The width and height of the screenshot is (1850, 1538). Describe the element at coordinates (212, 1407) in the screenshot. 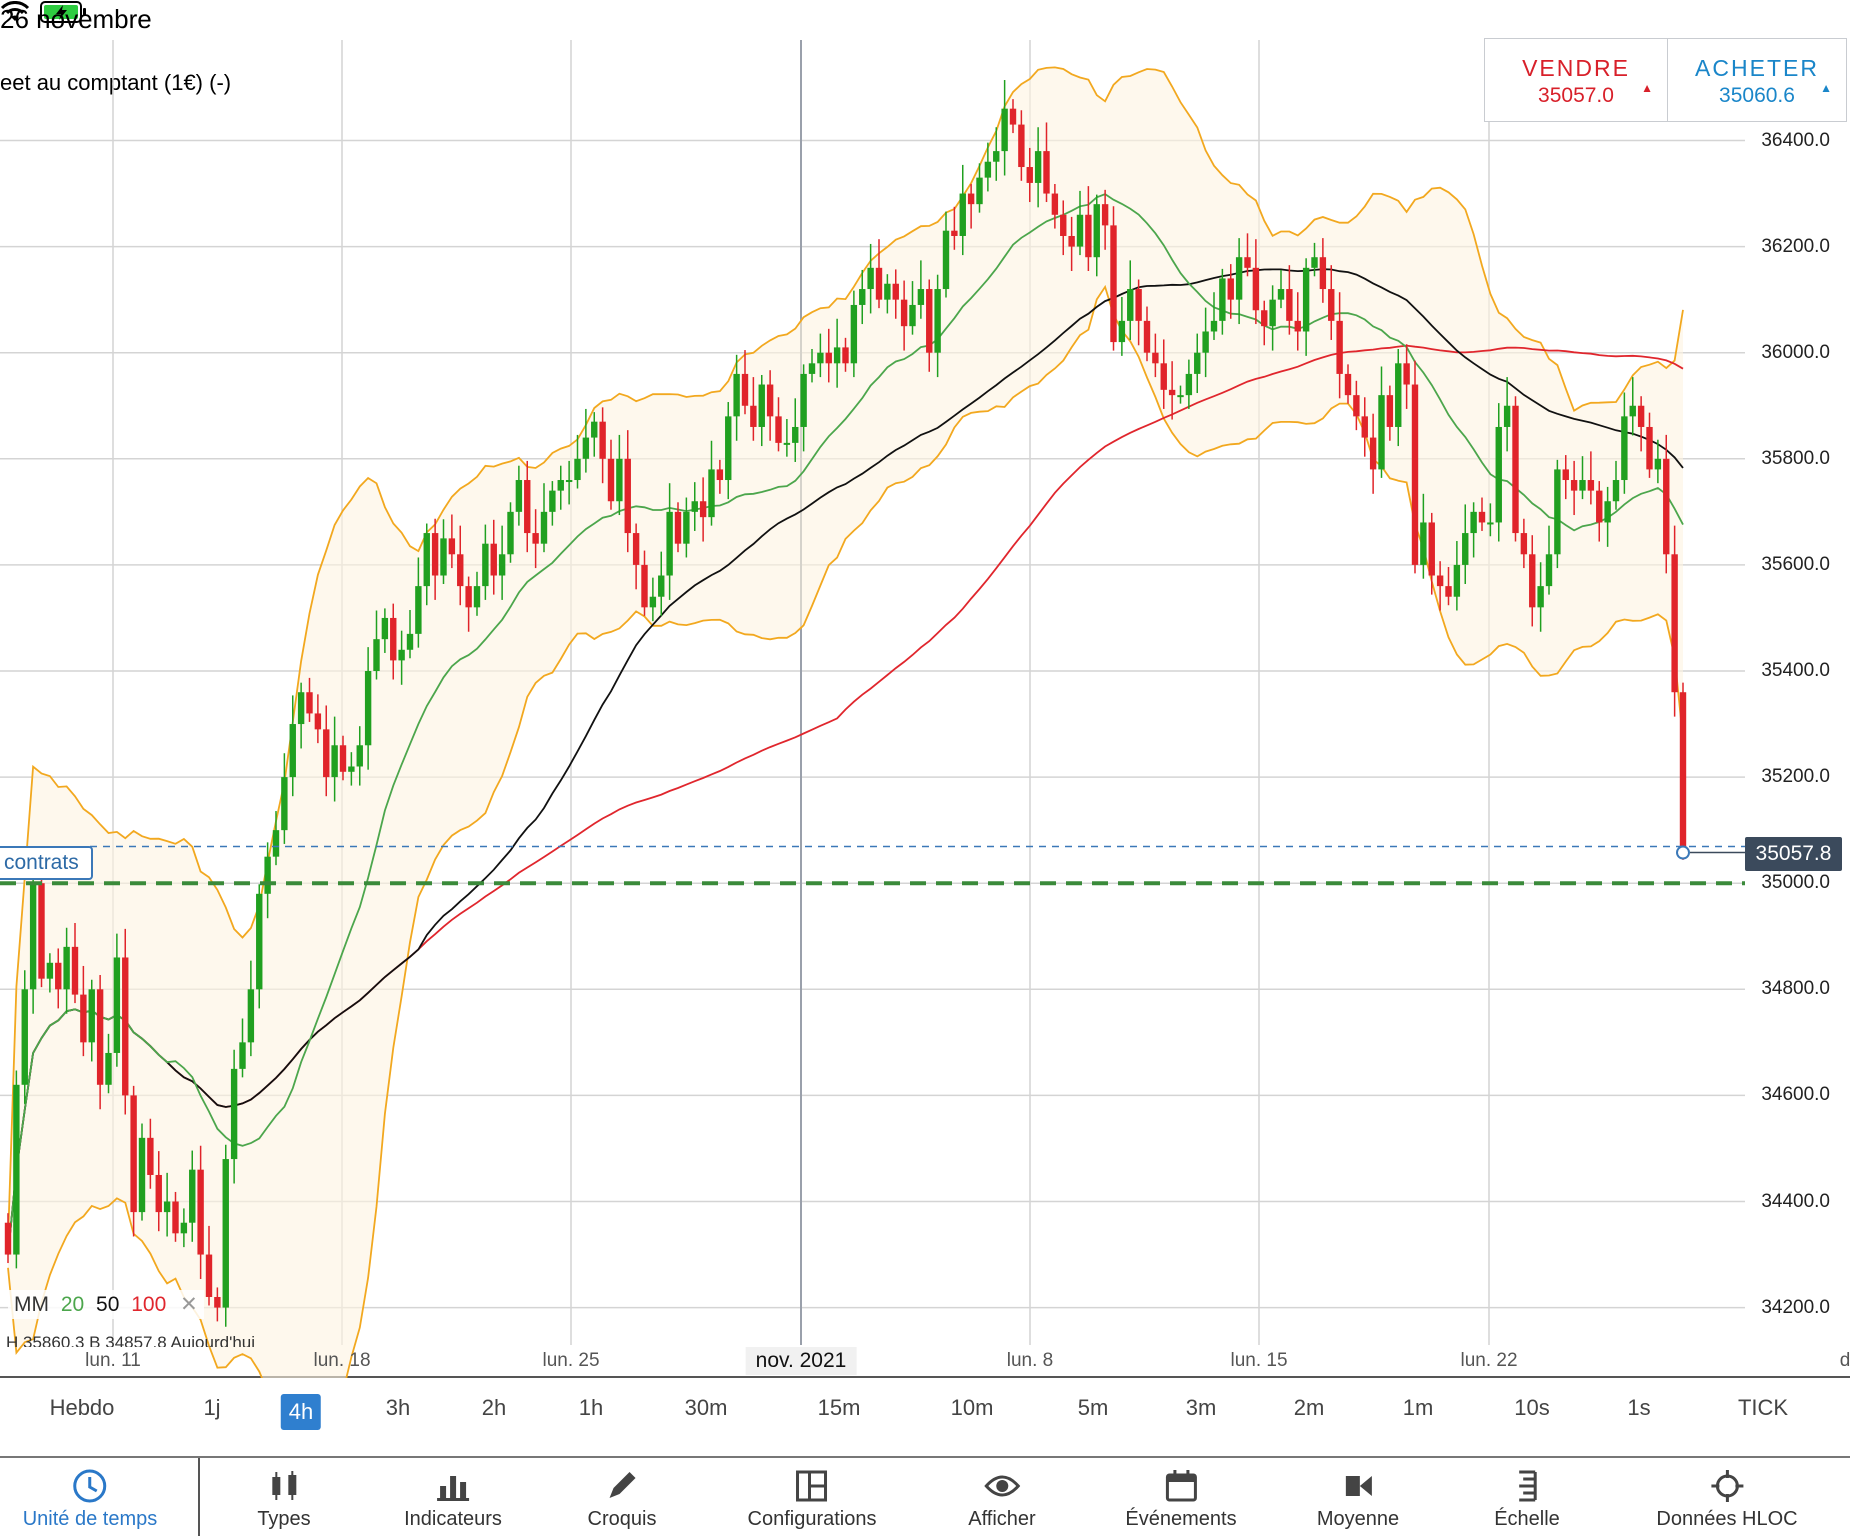

I see `timeframe-1j: 1j` at that location.